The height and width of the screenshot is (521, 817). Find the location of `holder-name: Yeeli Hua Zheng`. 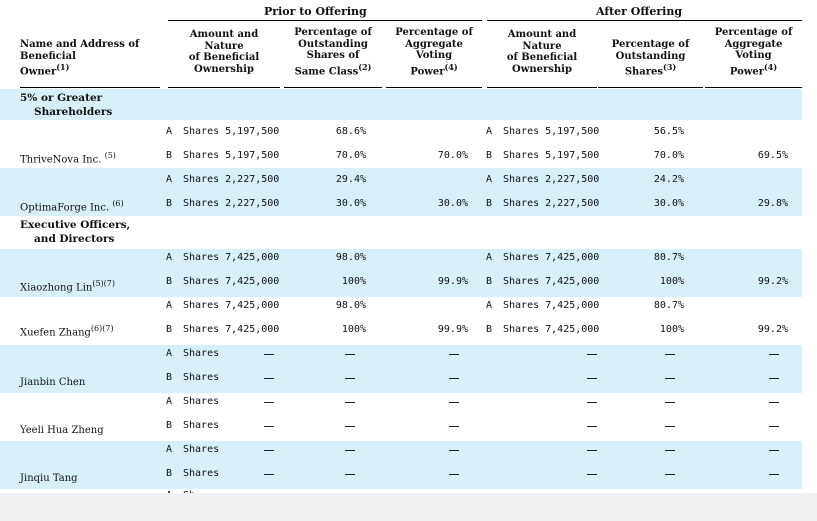

holder-name: Yeeli Hua Zheng is located at coordinates (62, 430).